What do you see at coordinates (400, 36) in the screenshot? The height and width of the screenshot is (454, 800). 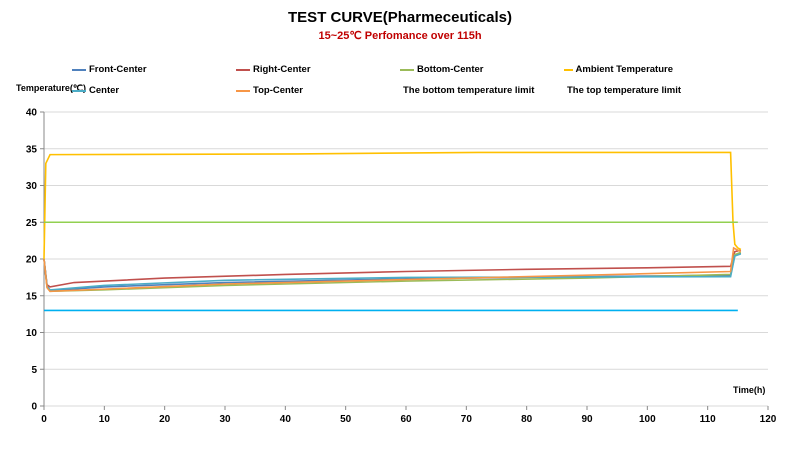 I see `chart-subtitle: 15~25℃ Perfomance over 115h` at bounding box center [400, 36].